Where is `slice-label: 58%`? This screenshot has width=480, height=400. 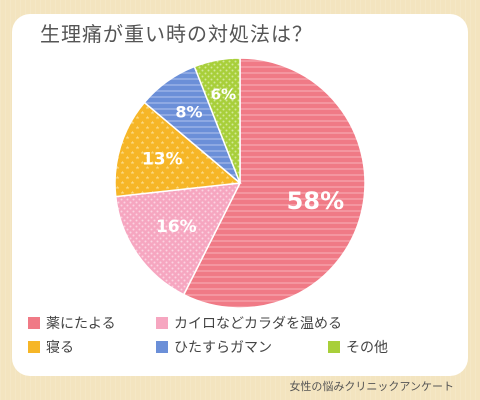
slice-label: 58% is located at coordinates (315, 201).